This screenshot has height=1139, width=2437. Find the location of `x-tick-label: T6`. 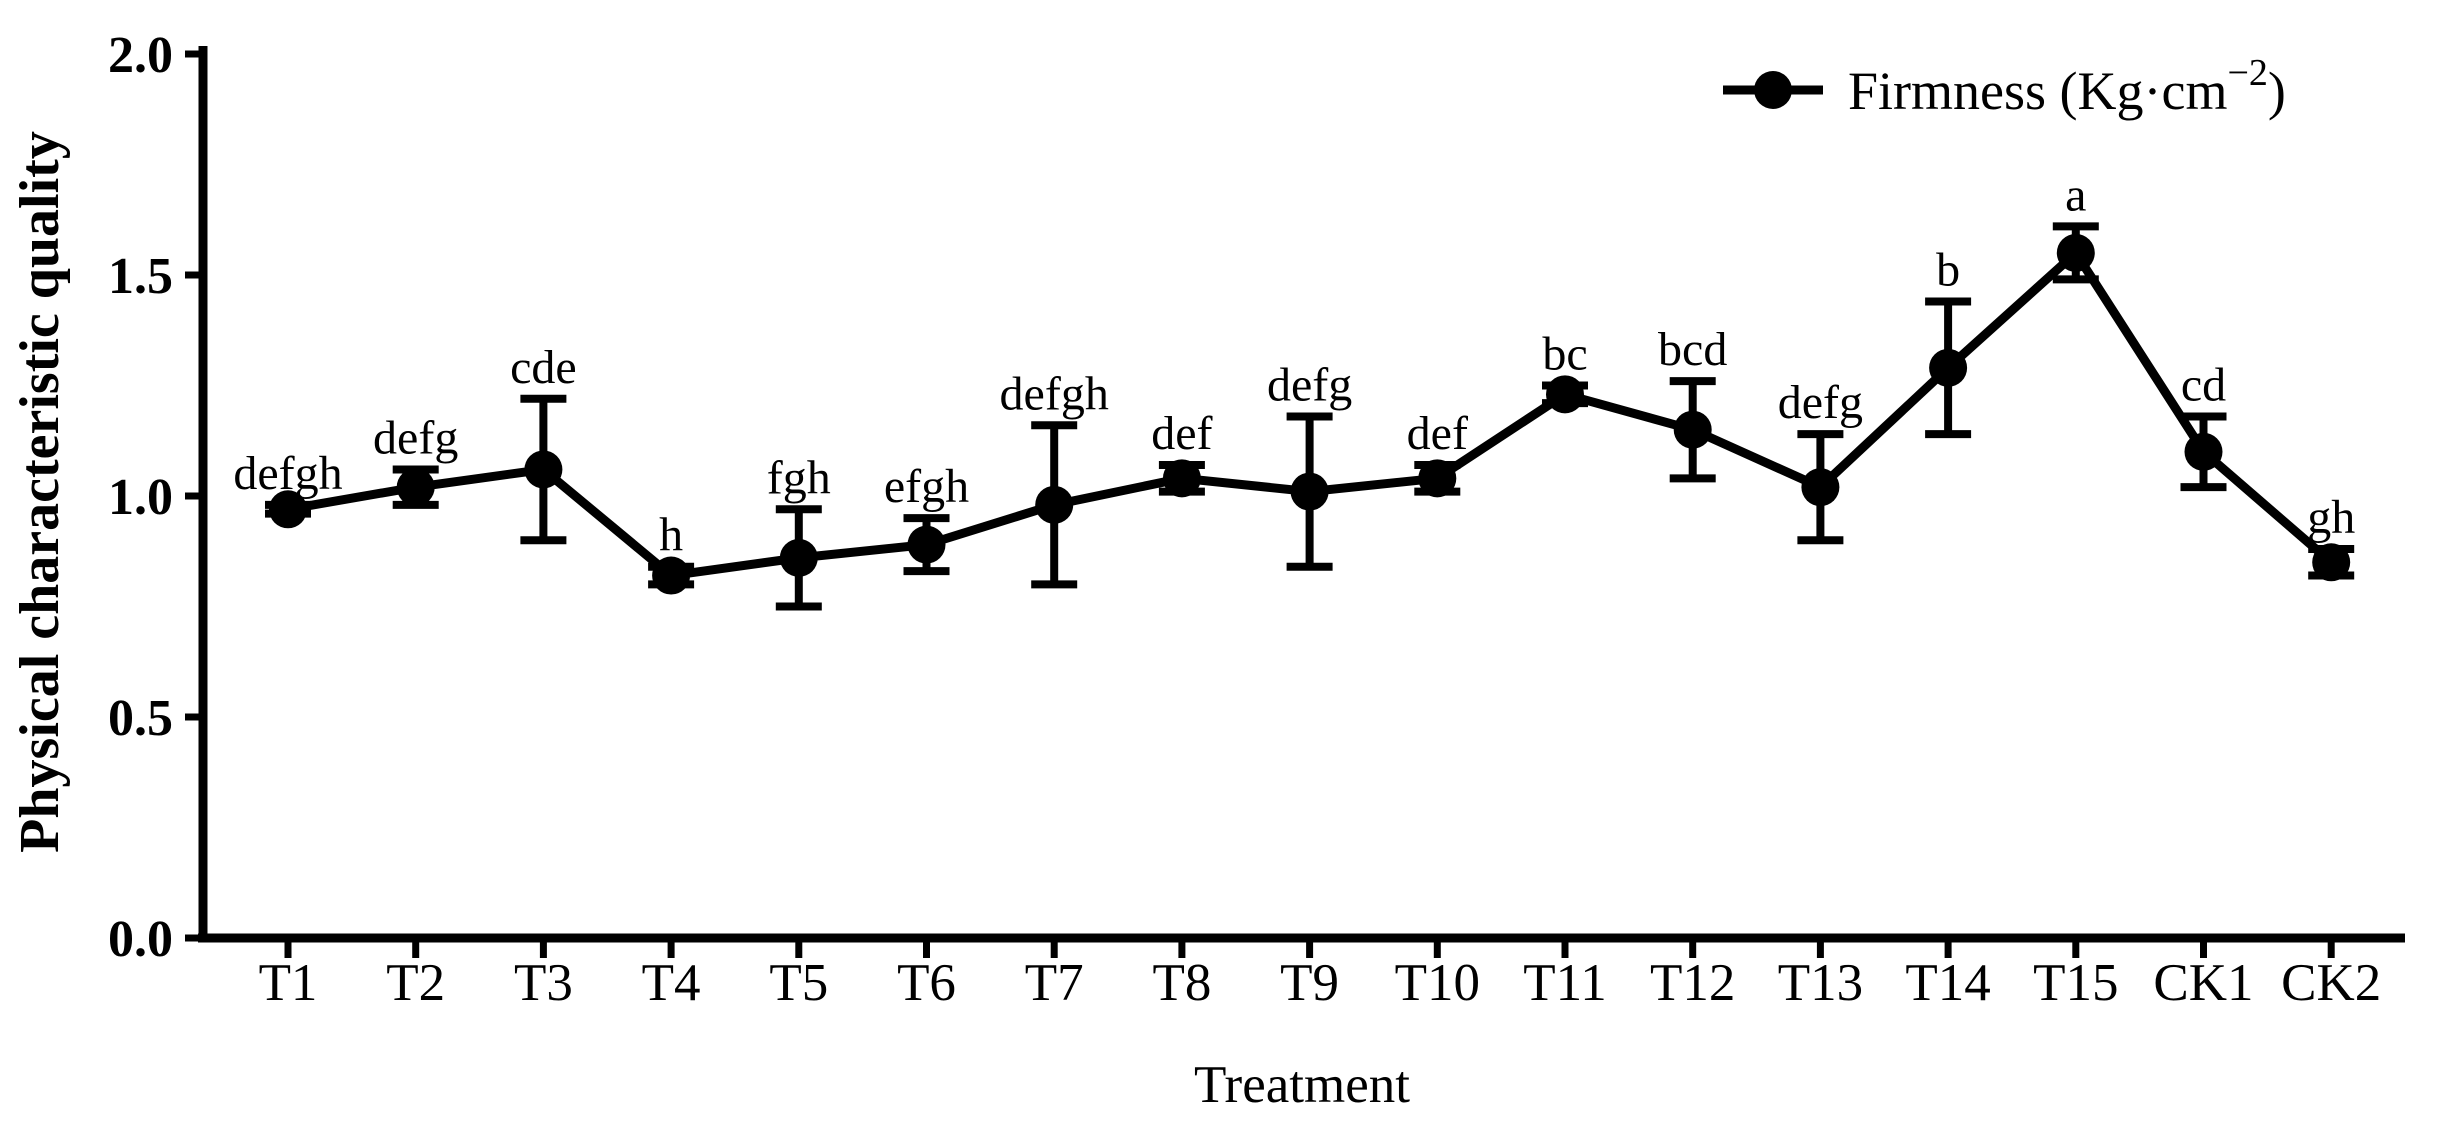

x-tick-label: T6 is located at coordinates (926, 983).